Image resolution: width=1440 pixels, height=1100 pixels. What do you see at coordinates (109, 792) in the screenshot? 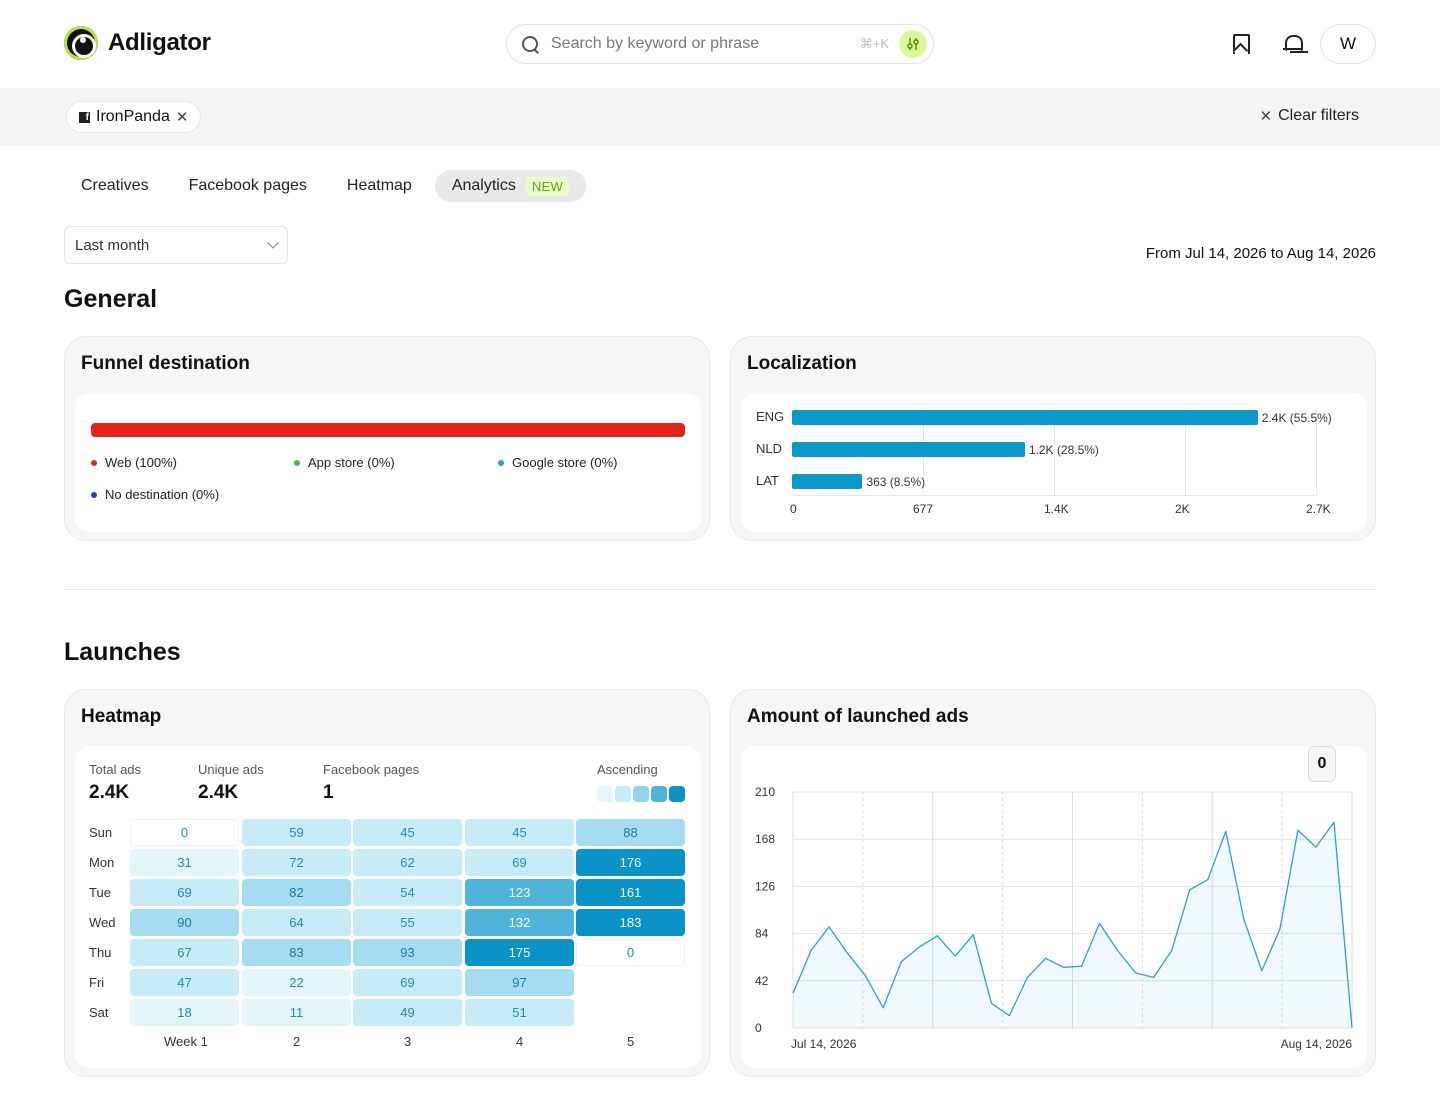
I see `stat-value-total-ads: 2.4K` at bounding box center [109, 792].